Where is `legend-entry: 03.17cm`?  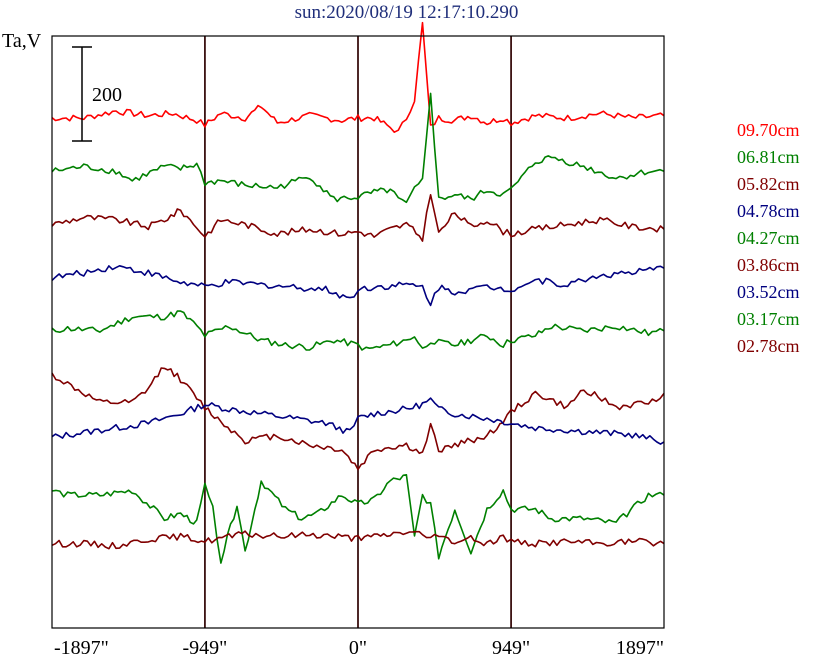 legend-entry: 03.17cm is located at coordinates (768, 319).